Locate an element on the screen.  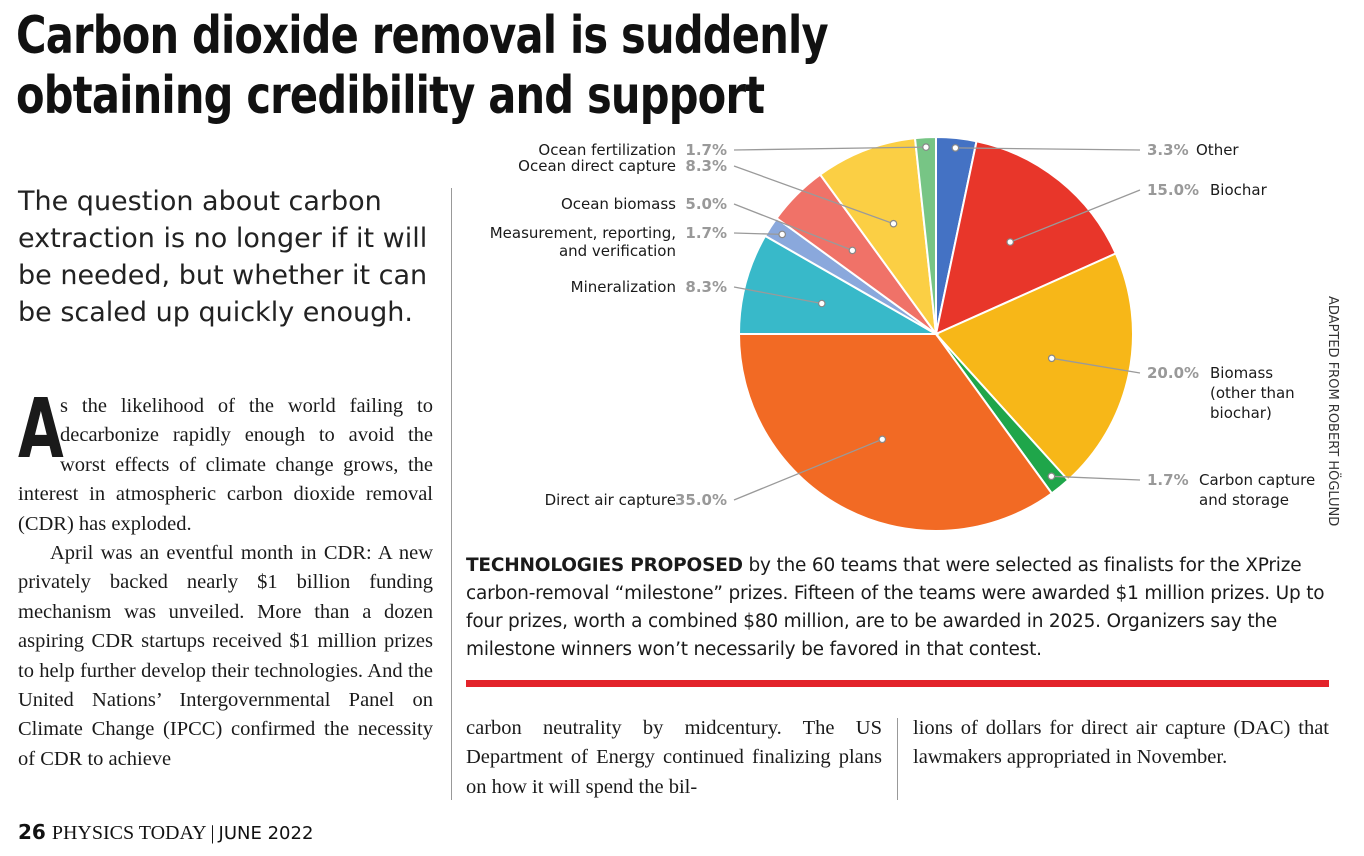
slice-percent: 5.0% is located at coordinates (706, 204).